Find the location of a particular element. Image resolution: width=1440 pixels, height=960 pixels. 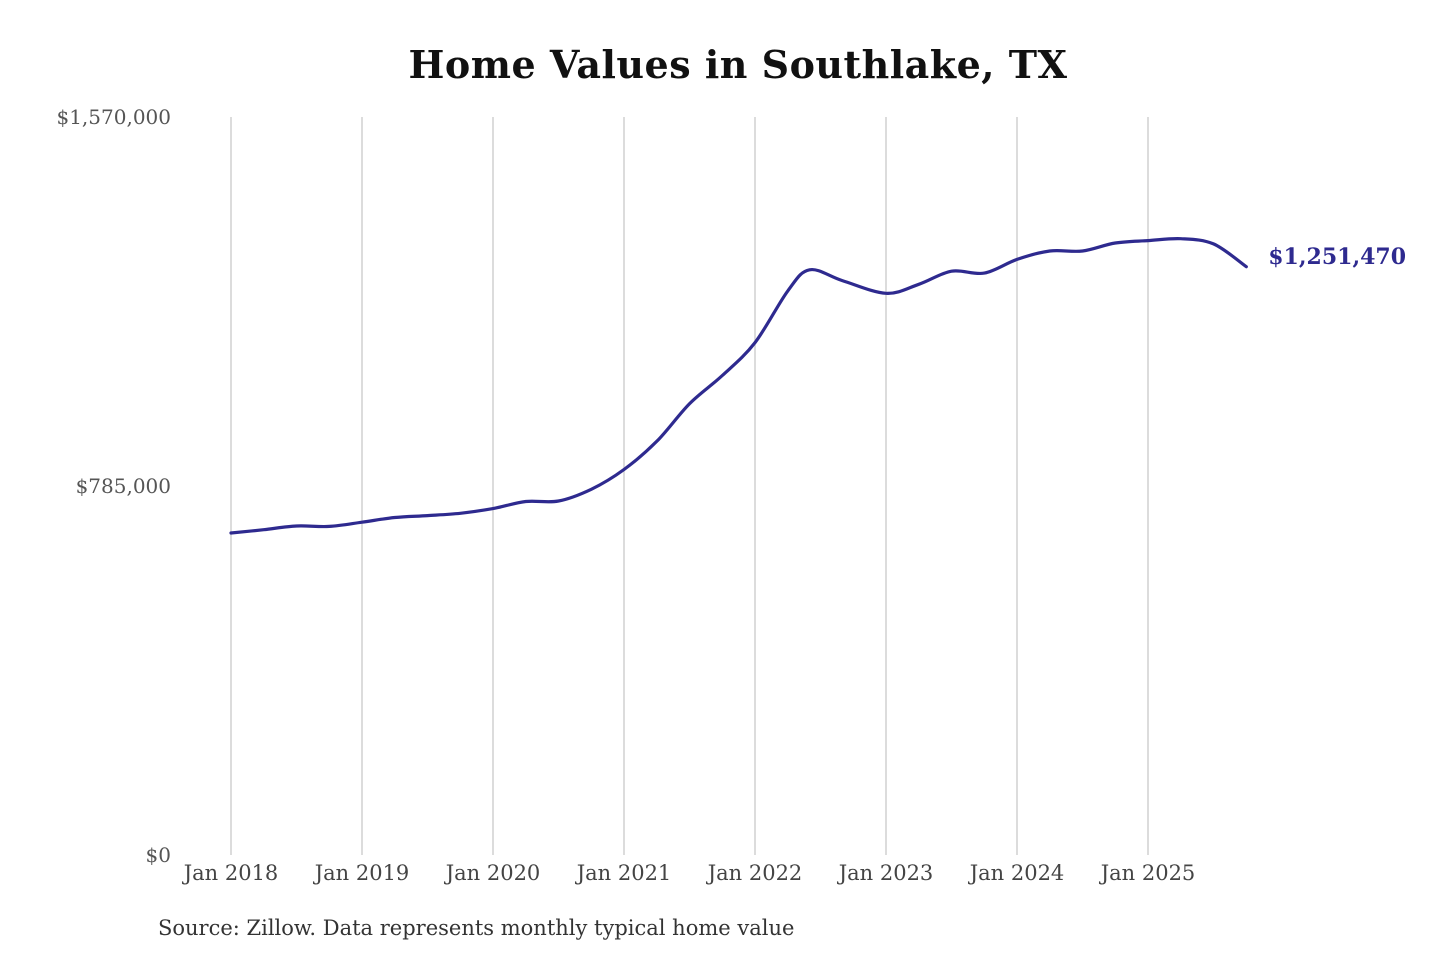

end-value-layer: $1,251,470 is located at coordinates (1337, 257).